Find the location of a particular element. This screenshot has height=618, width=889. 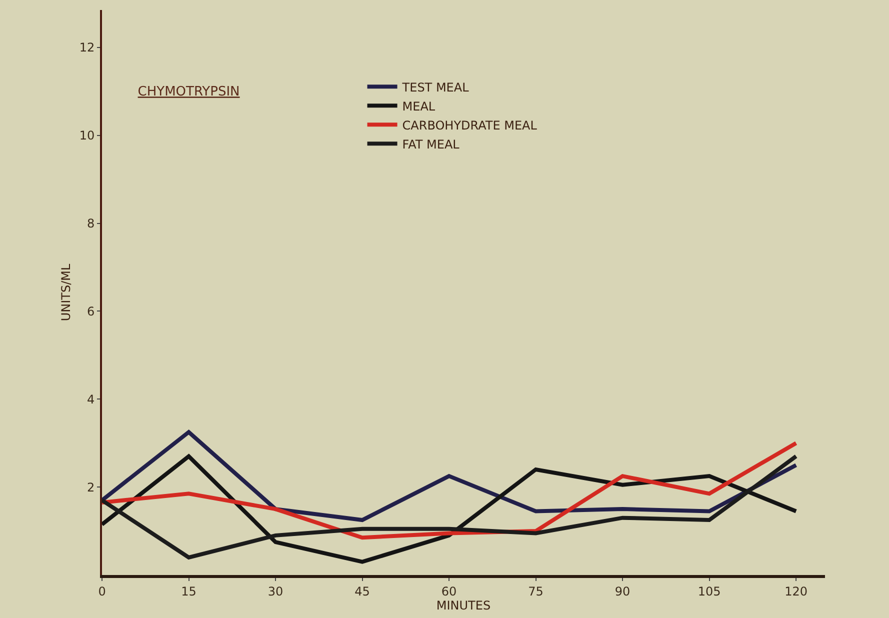

legend-label: MEAL is located at coordinates (419, 106).